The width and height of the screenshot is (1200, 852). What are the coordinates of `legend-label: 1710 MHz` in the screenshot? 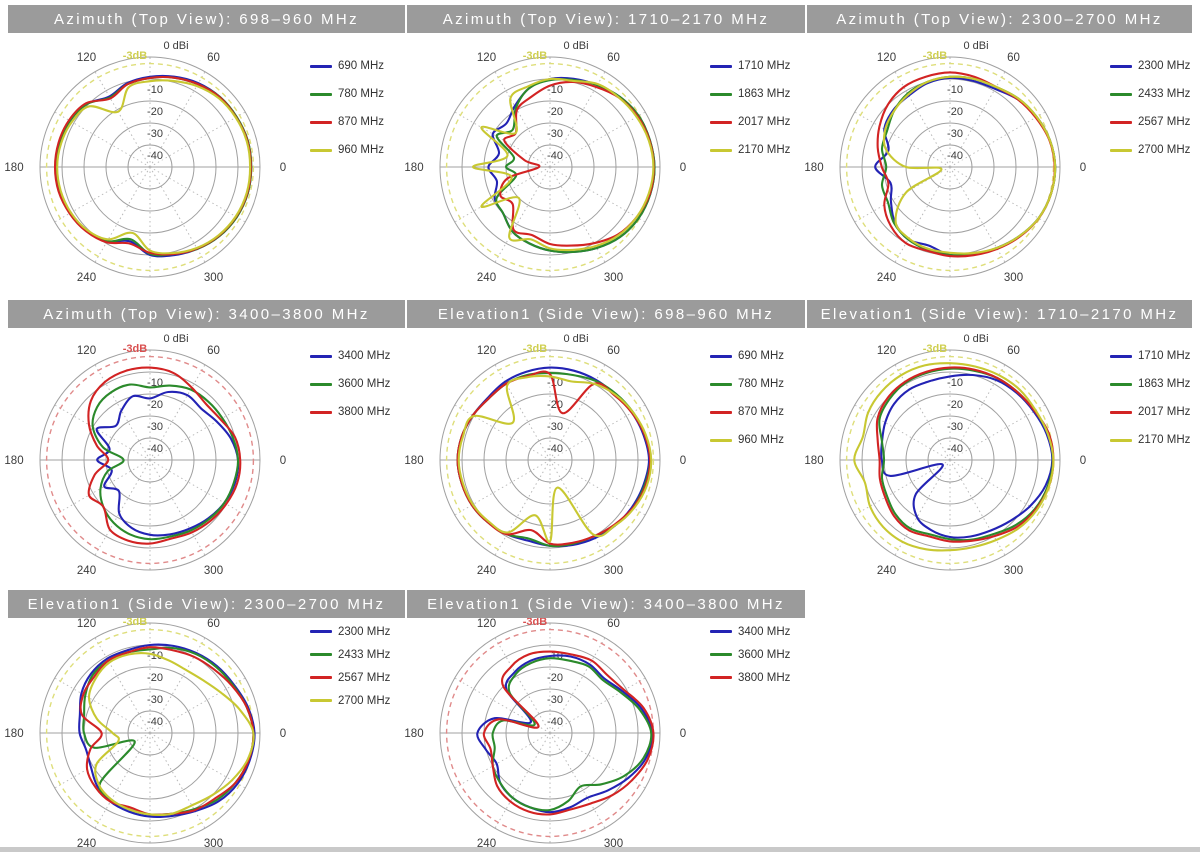 It's located at (764, 66).